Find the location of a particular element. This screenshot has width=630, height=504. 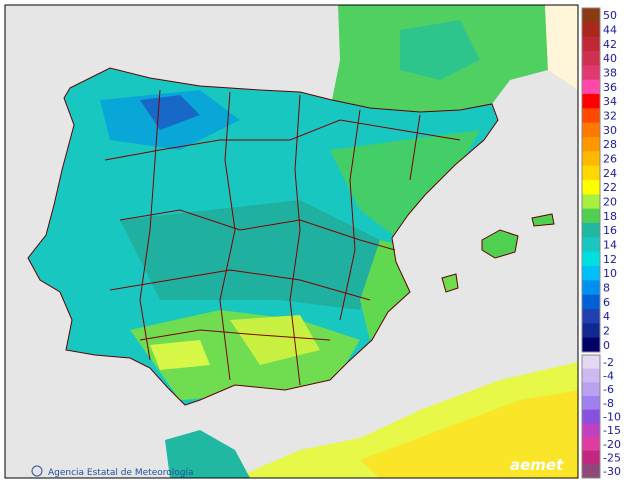

ibiza is located at coordinates (450, 283).